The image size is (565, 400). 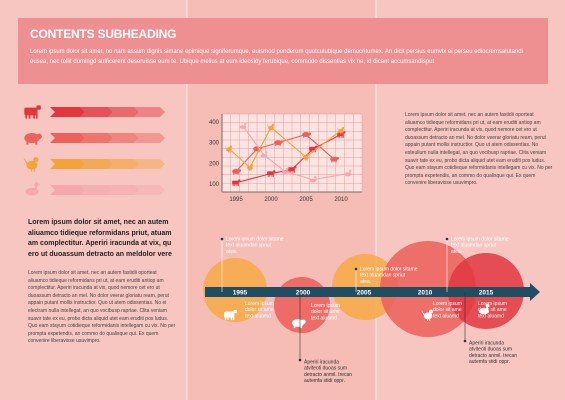 I want to click on x-tick-label: 2005, so click(x=306, y=200).